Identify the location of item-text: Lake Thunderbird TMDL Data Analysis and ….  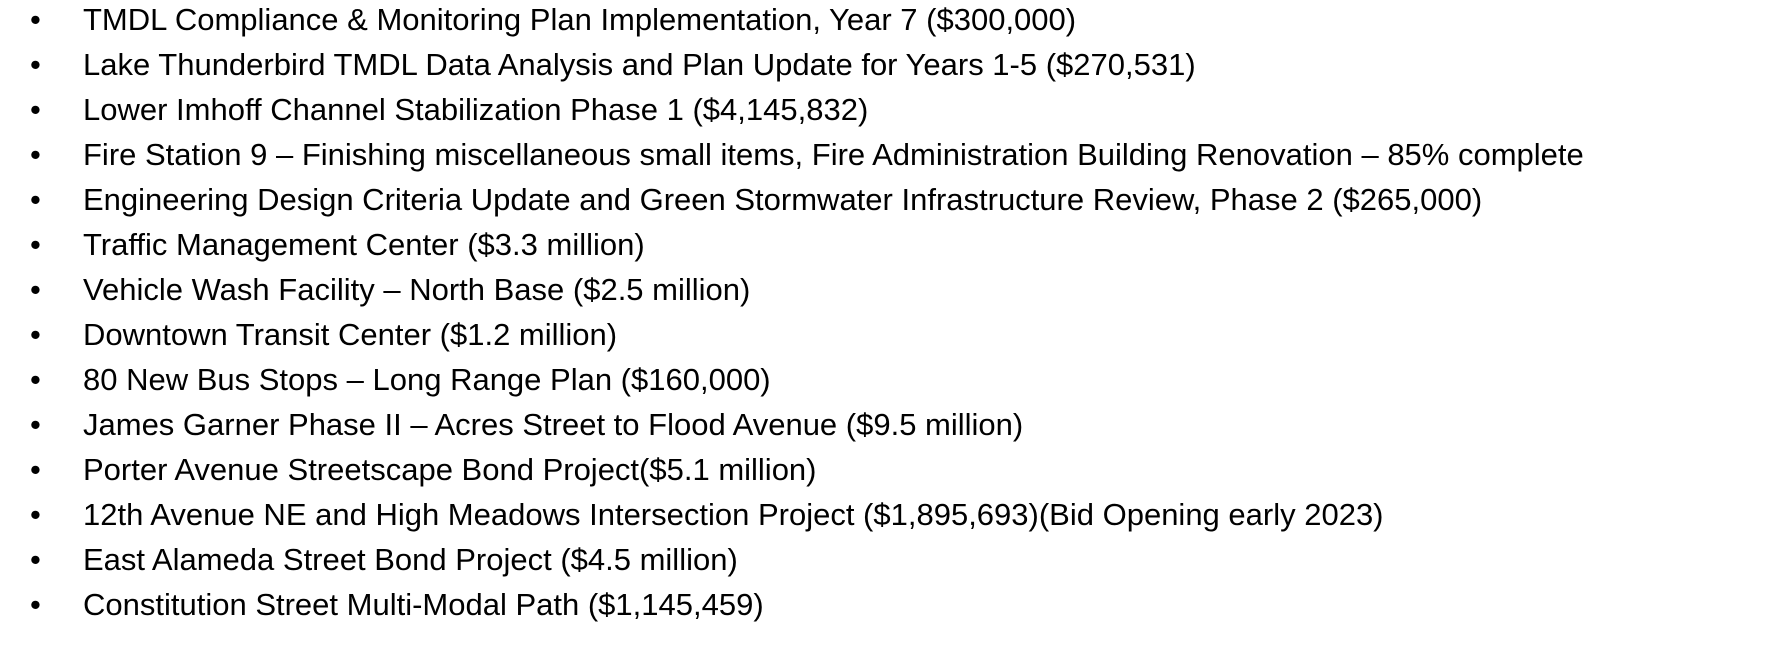
(639, 64).